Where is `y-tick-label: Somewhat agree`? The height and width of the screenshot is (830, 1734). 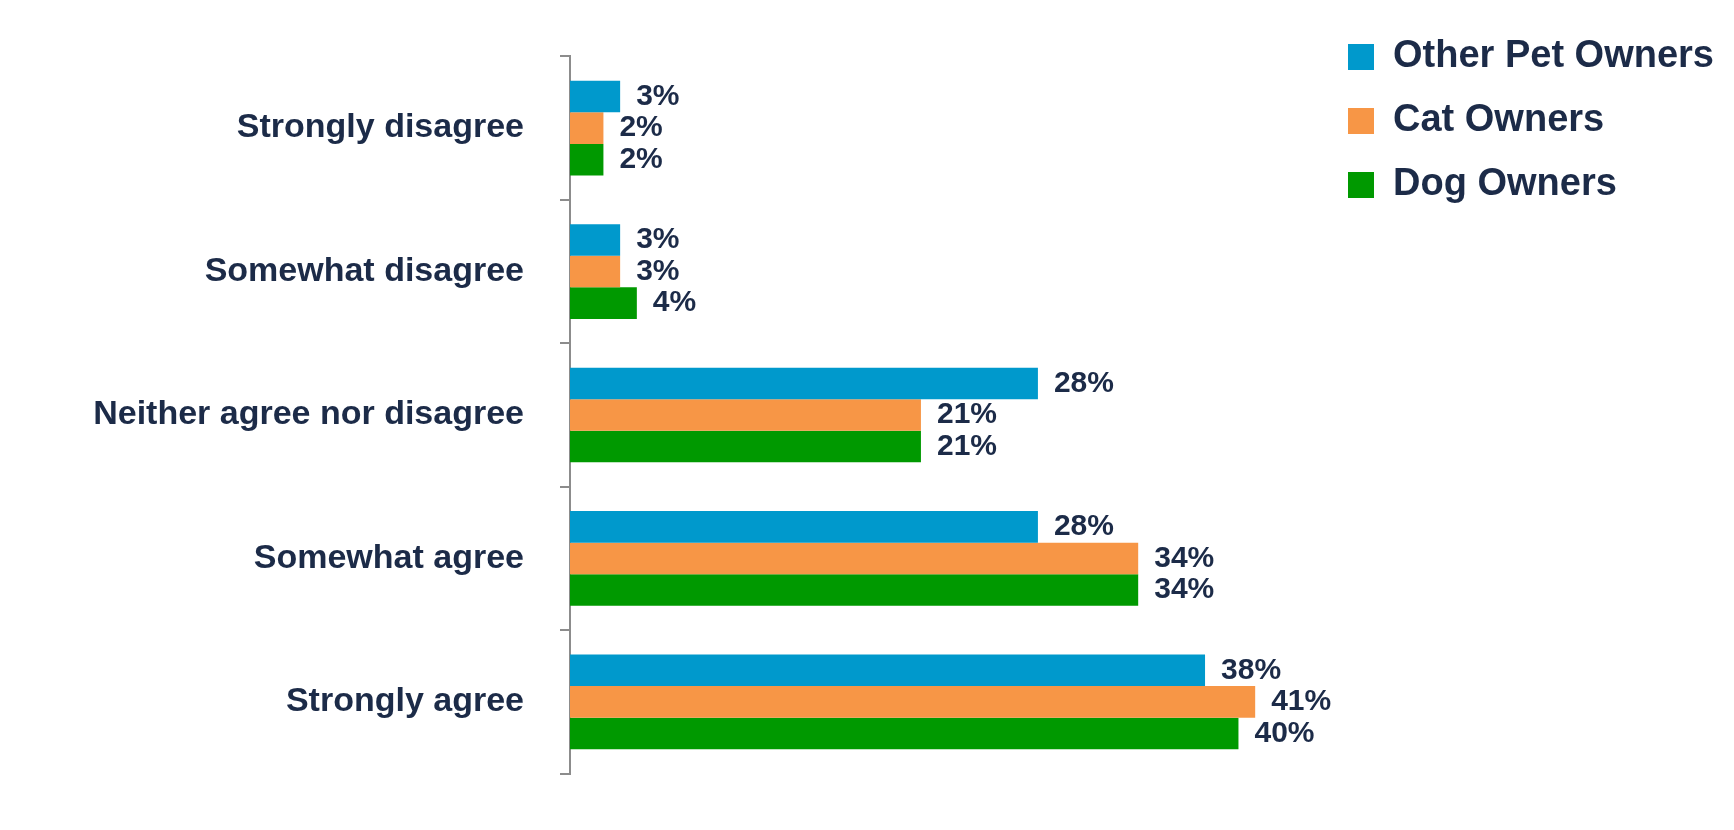 y-tick-label: Somewhat agree is located at coordinates (388, 555).